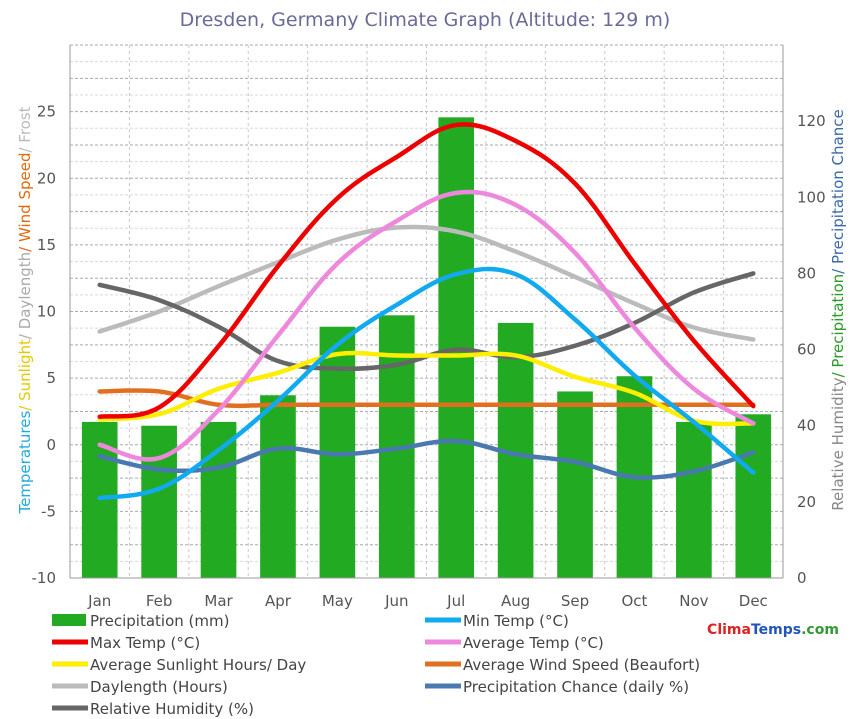  I want to click on brand-logo: ClimaTemps.com, so click(773, 630).